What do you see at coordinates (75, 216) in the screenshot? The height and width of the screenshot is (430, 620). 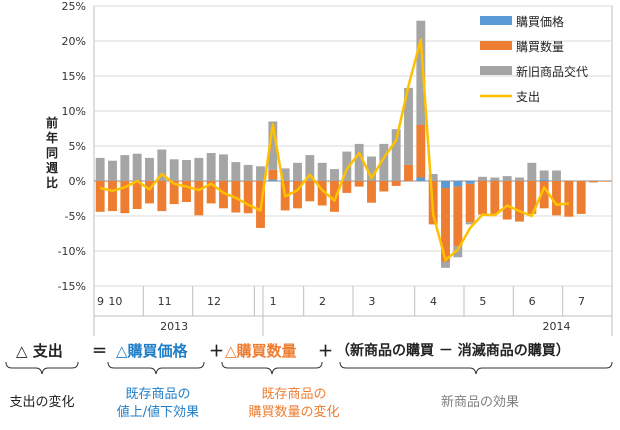 I see `y-tick-label: -5%` at bounding box center [75, 216].